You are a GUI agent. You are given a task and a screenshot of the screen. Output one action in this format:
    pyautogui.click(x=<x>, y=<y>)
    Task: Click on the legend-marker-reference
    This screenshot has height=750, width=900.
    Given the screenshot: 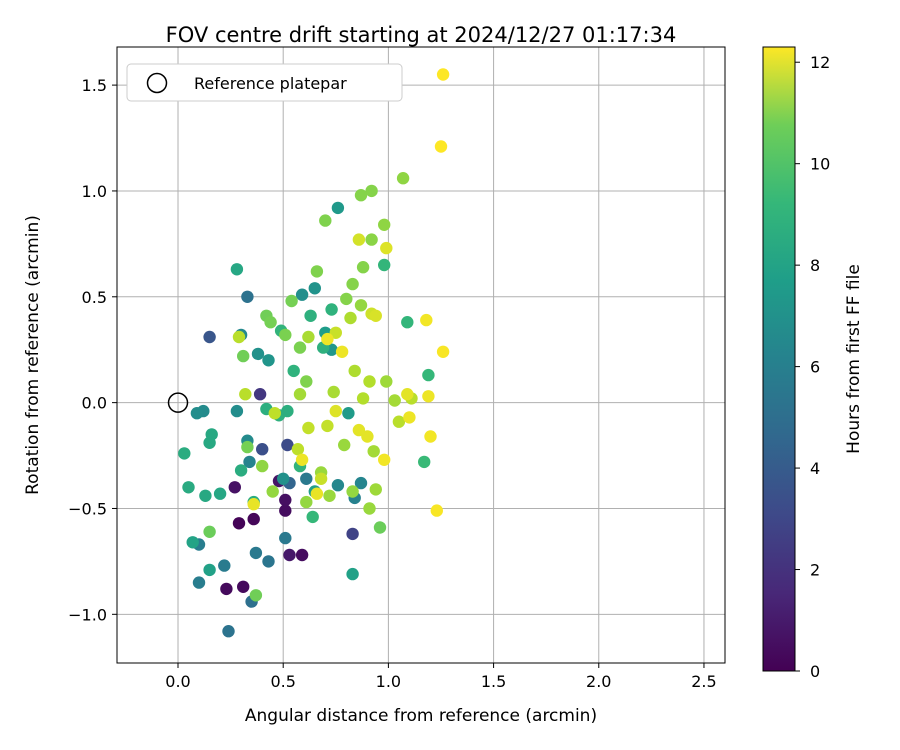 What is the action you would take?
    pyautogui.click(x=157, y=83)
    